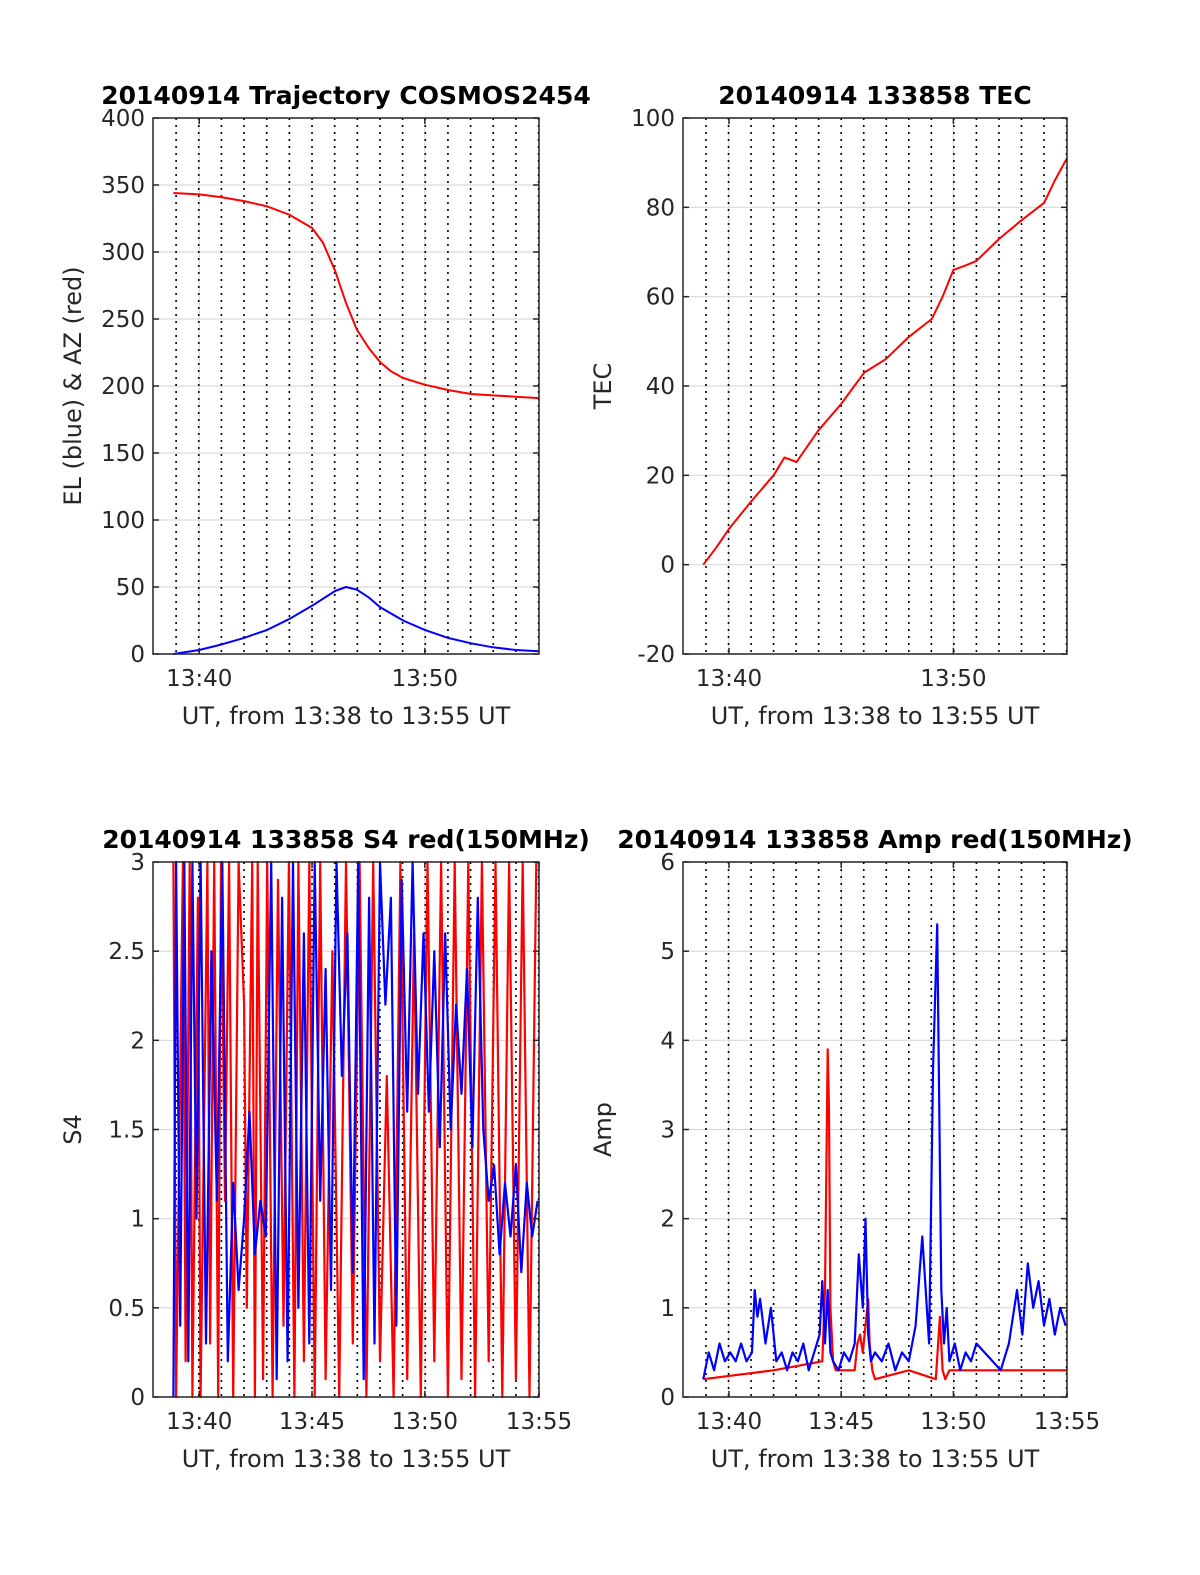 Image resolution: width=1200 pixels, height=1575 pixels. Describe the element at coordinates (660, 298) in the screenshot. I see `y-tick-label: 60` at that location.